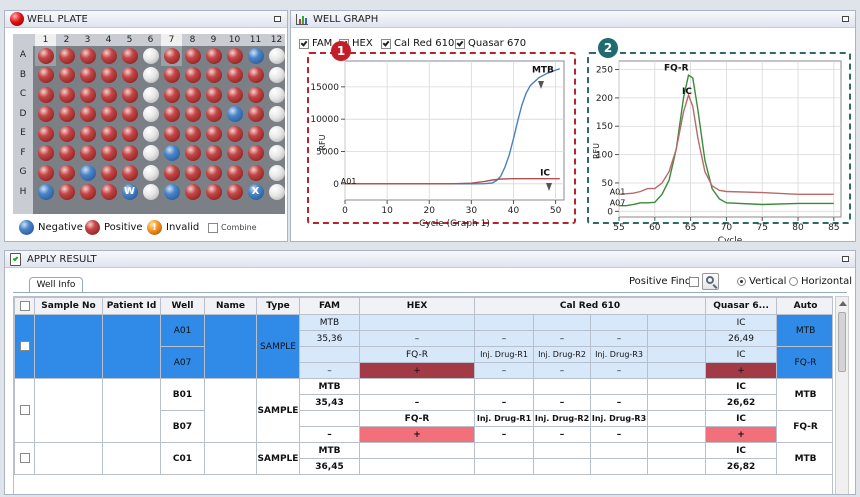 This screenshot has width=860, height=497. What do you see at coordinates (171, 114) in the screenshot?
I see `well-D7` at bounding box center [171, 114].